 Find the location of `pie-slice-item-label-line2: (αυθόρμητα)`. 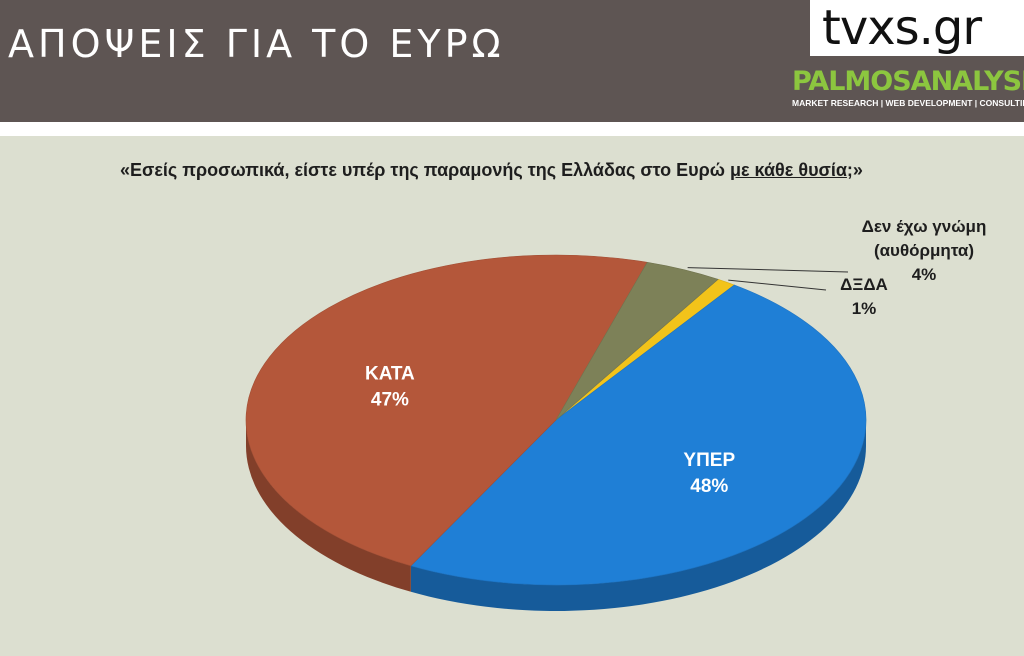

pie-slice-item-label-line2: (αυθόρμητα) is located at coordinates (924, 250).